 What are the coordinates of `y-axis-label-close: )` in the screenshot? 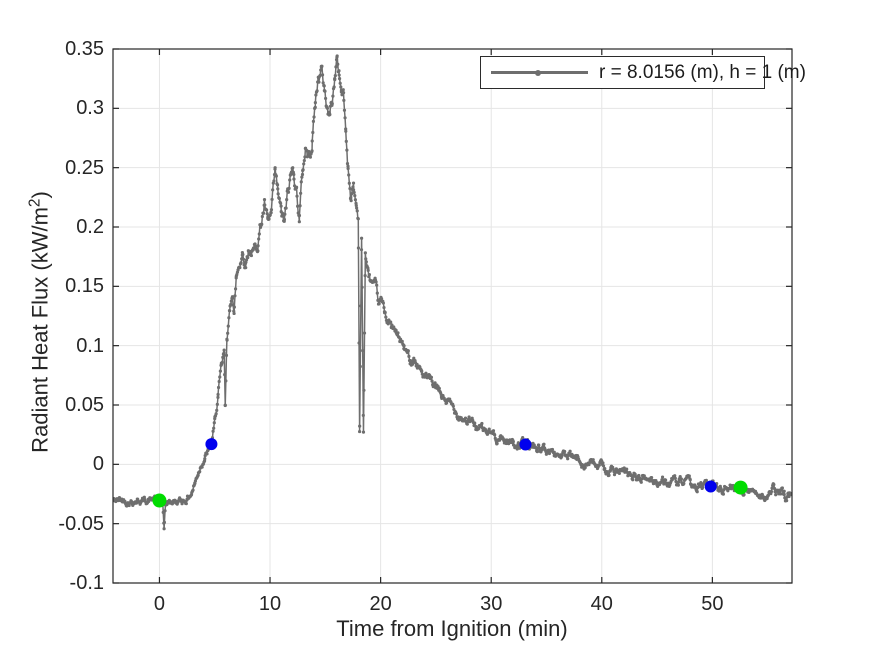 It's located at (40, 195).